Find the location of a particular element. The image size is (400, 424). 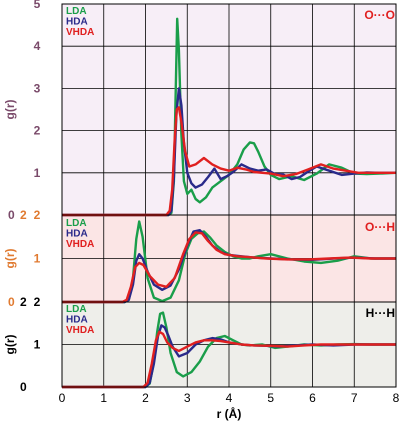

x-tick-label: 4 is located at coordinates (229, 398).